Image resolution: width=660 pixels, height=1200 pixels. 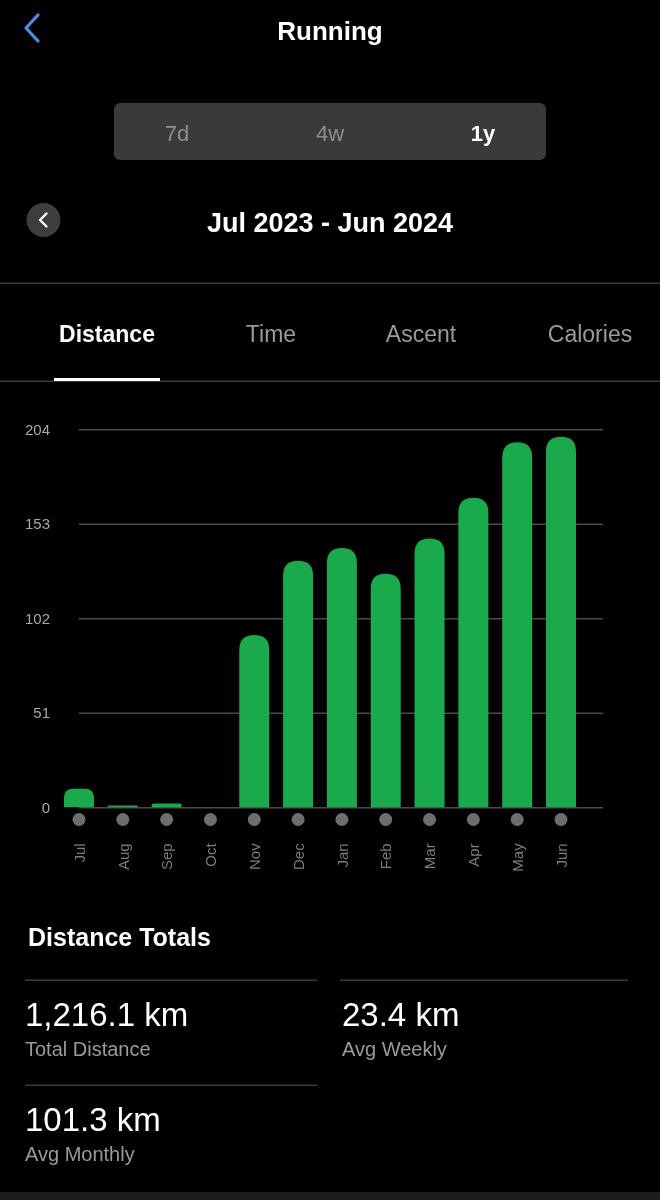 What do you see at coordinates (271, 334) in the screenshot?
I see `text: Time` at bounding box center [271, 334].